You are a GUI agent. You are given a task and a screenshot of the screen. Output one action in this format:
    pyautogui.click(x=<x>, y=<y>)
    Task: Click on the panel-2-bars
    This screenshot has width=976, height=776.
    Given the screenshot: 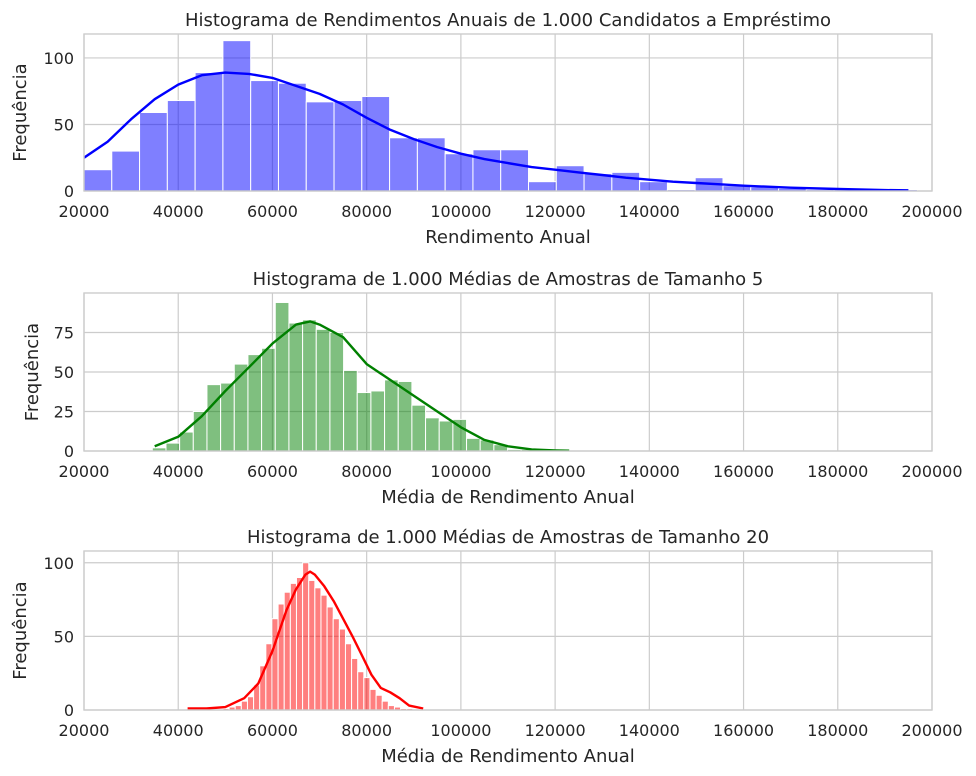 What is the action you would take?
    pyautogui.click(x=318, y=636)
    